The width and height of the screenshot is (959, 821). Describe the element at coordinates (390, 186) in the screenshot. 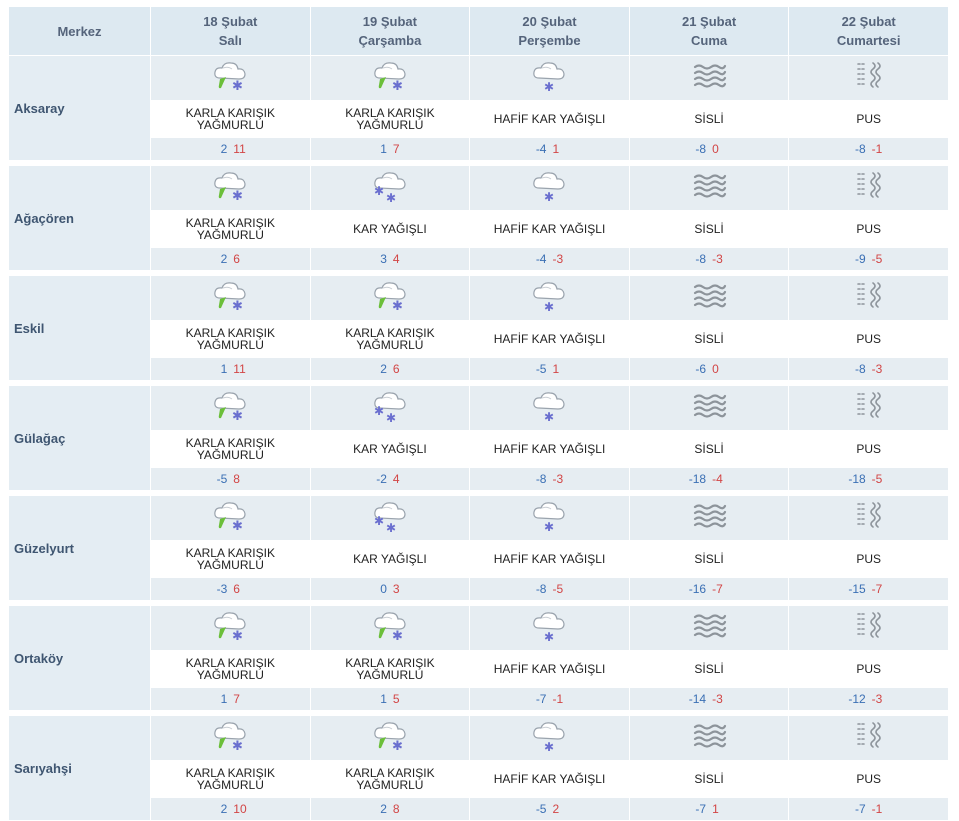

I see `snow-icon: ✱ ✱` at that location.